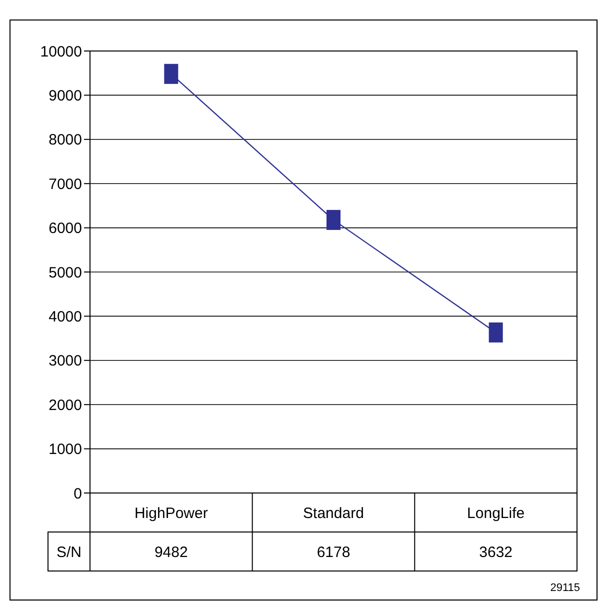  What do you see at coordinates (496, 552) in the screenshot?
I see `data-label: 3632` at bounding box center [496, 552].